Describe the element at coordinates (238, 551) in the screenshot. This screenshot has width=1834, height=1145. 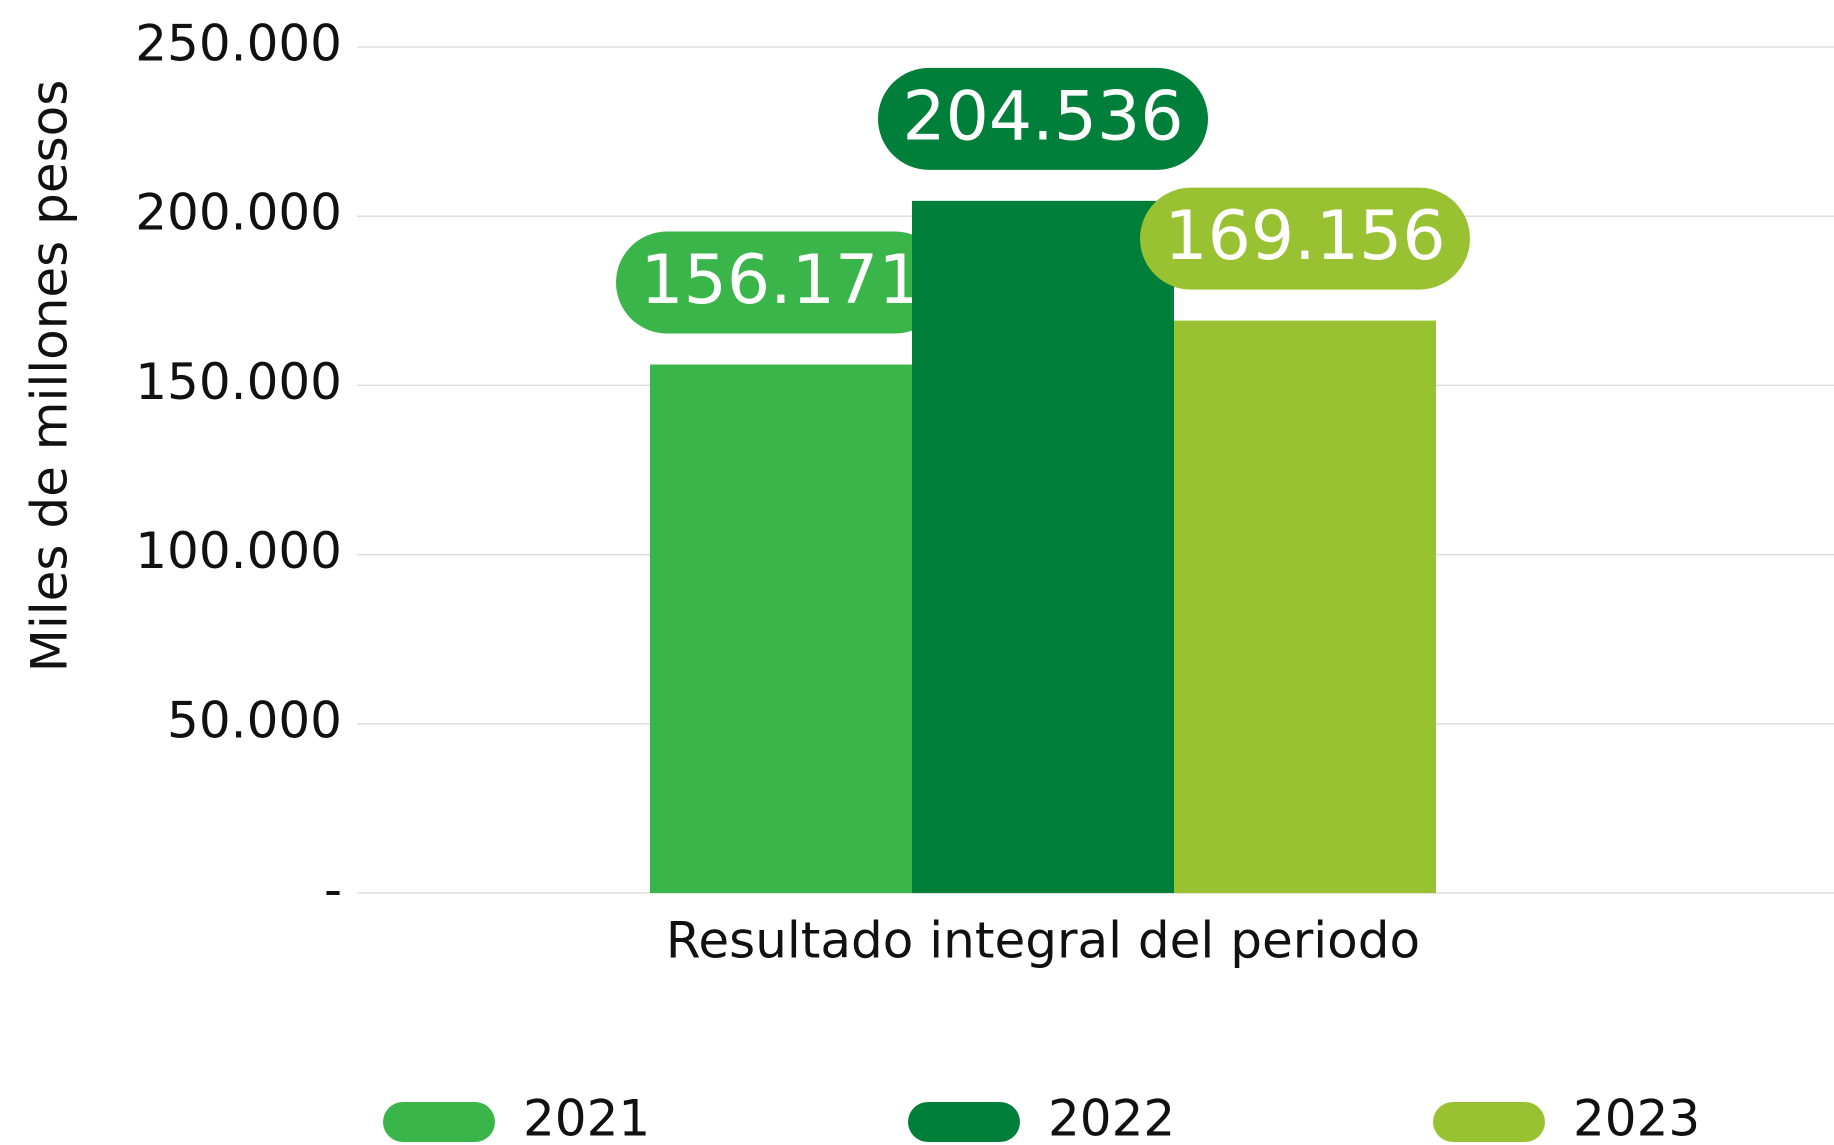
I see `y-tick-label: 100.000` at that location.